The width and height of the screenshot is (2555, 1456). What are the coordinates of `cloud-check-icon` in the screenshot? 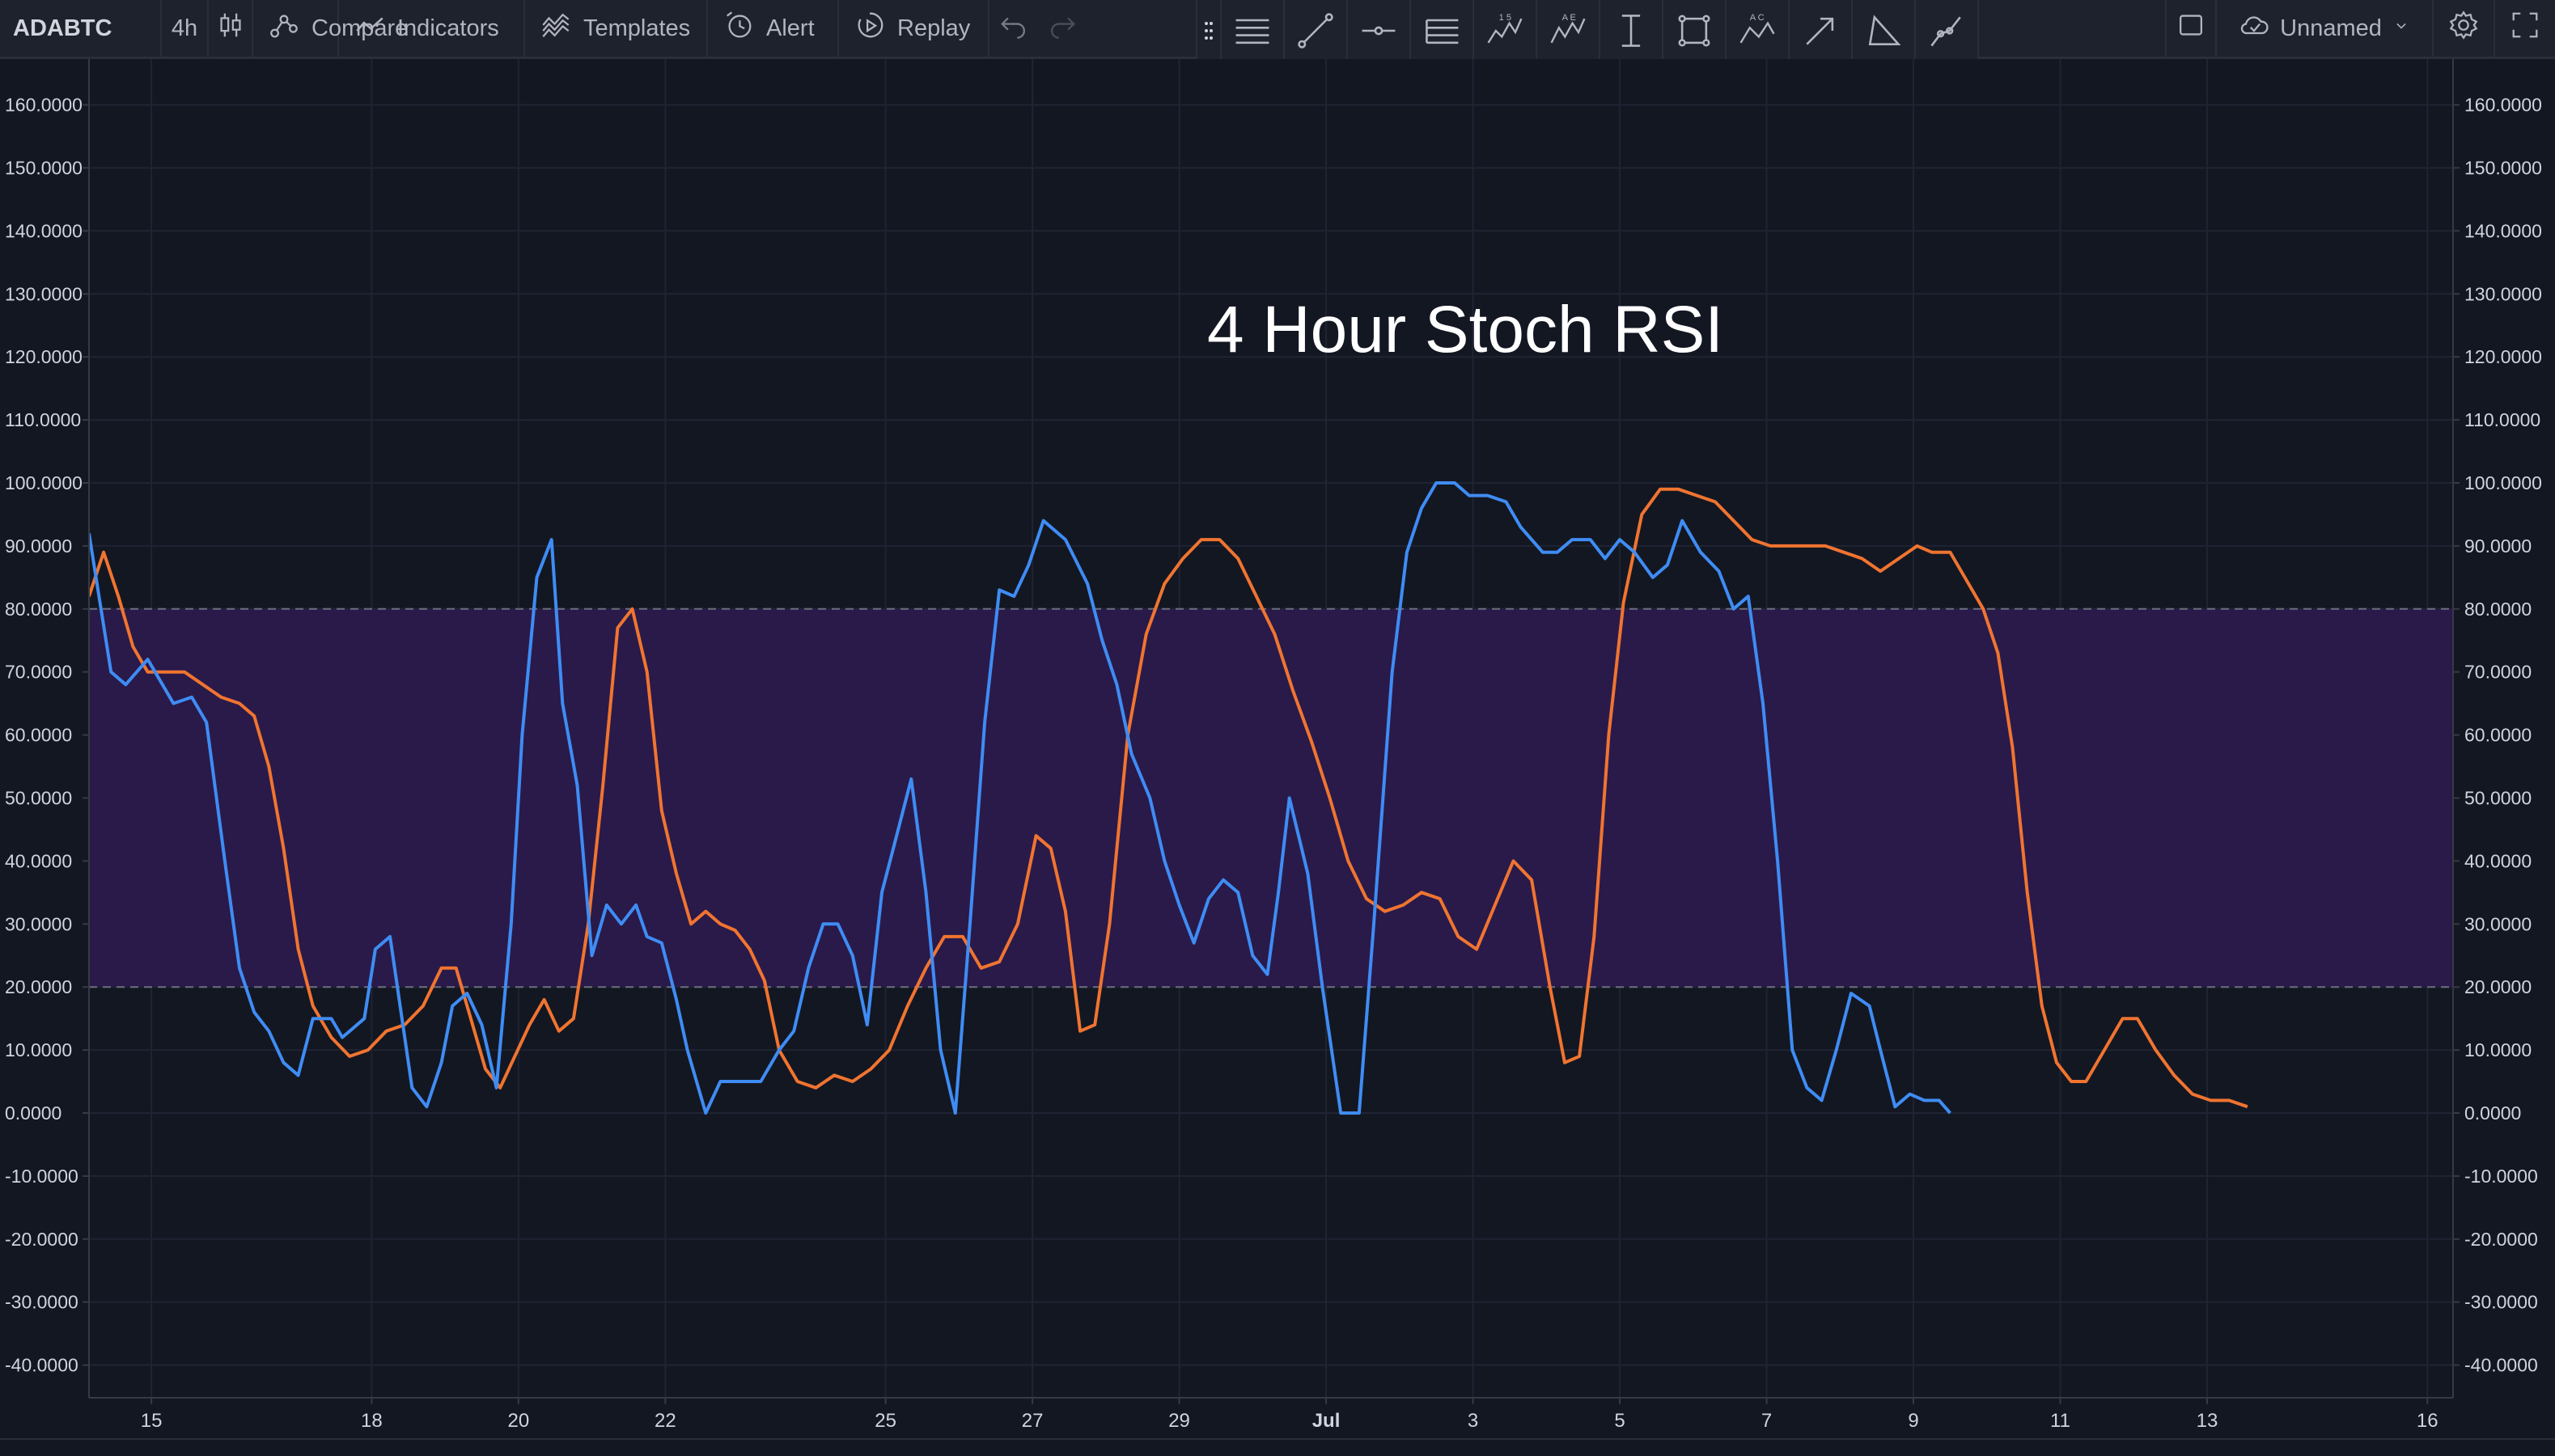 It's located at (2254, 28).